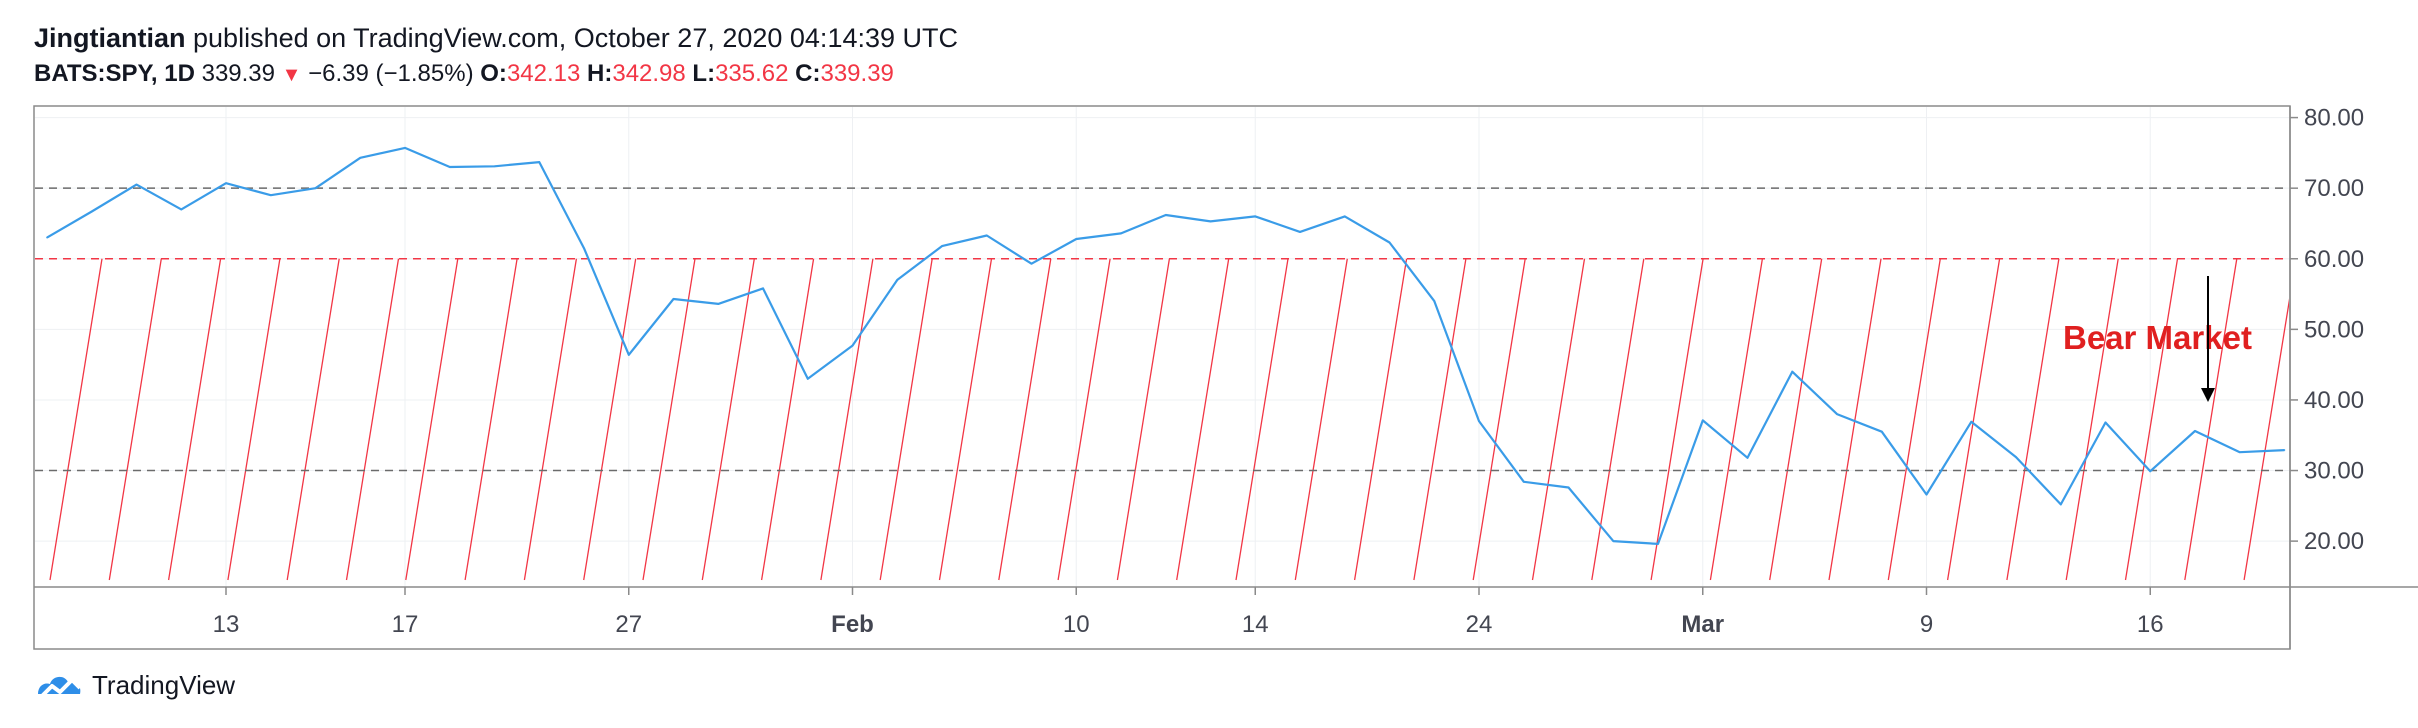  What do you see at coordinates (2334, 471) in the screenshot?
I see `y-tick-label: 30.00` at bounding box center [2334, 471].